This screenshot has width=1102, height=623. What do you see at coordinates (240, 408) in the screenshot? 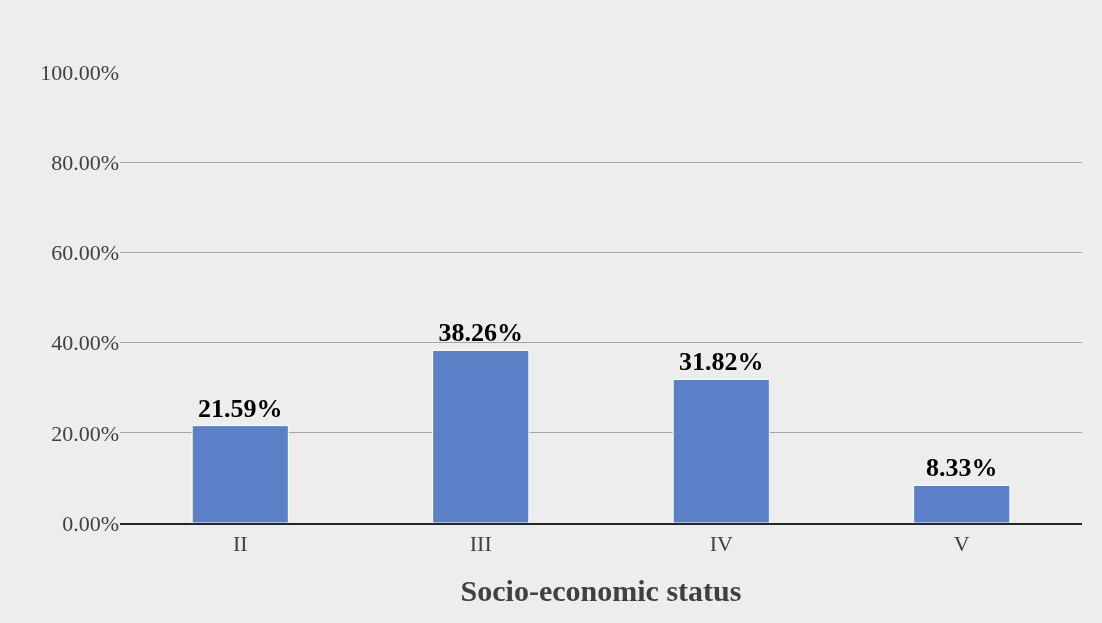
I see `data-label: 21.59%` at bounding box center [240, 408].